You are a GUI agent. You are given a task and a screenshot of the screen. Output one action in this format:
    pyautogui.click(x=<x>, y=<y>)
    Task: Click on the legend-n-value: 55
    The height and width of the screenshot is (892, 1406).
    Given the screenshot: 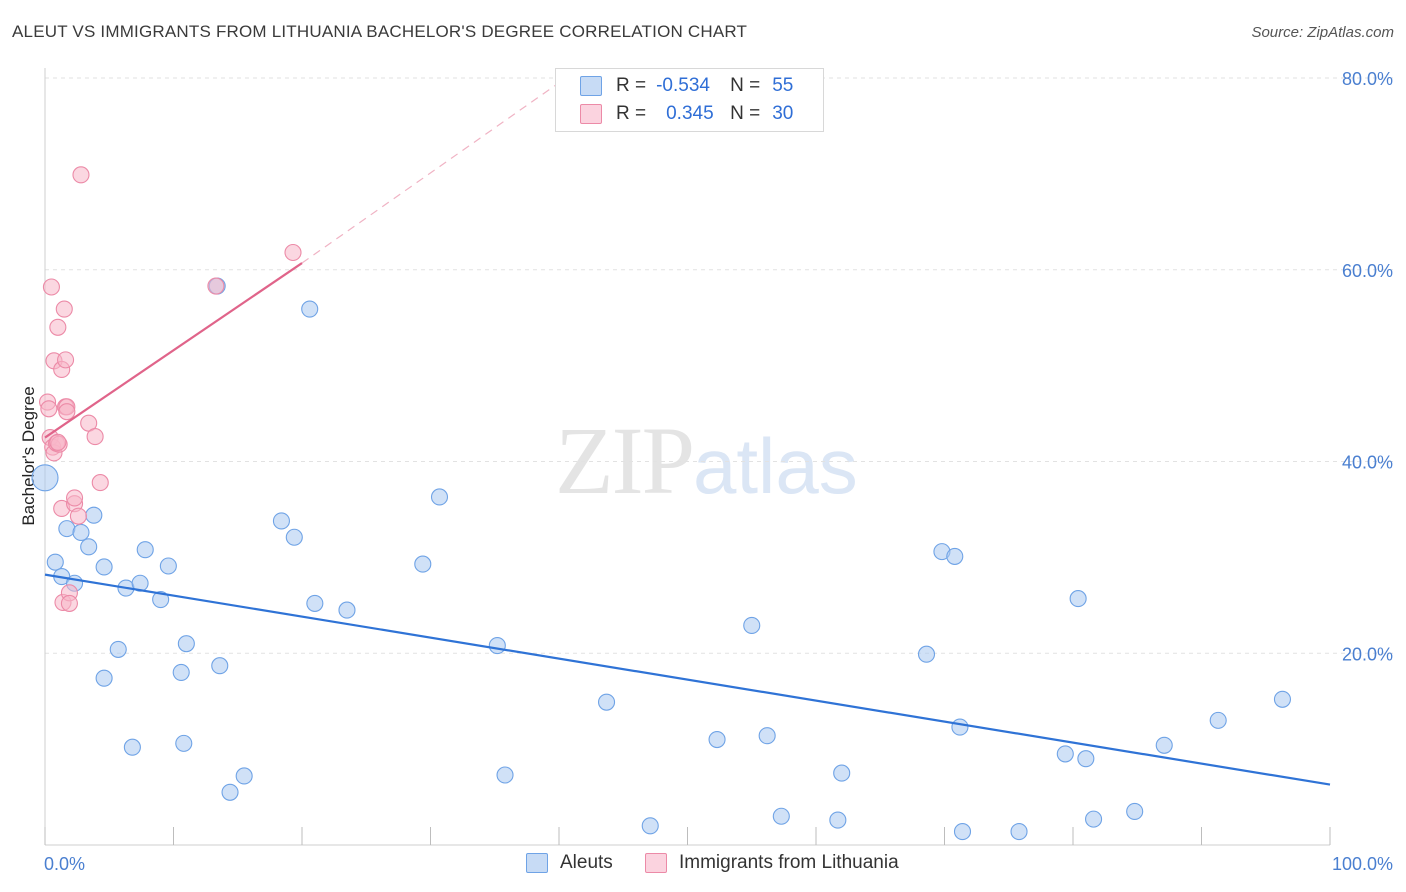 What is the action you would take?
    pyautogui.click(x=783, y=85)
    